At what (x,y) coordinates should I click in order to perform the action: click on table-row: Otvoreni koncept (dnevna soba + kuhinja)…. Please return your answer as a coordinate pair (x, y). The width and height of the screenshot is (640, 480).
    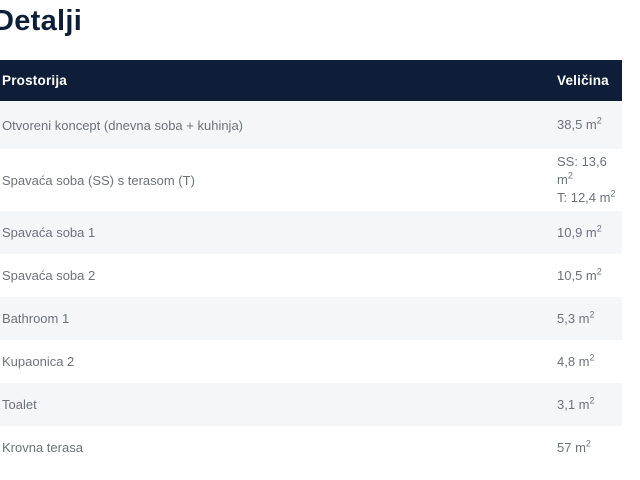
    Looking at the image, I should click on (311, 125).